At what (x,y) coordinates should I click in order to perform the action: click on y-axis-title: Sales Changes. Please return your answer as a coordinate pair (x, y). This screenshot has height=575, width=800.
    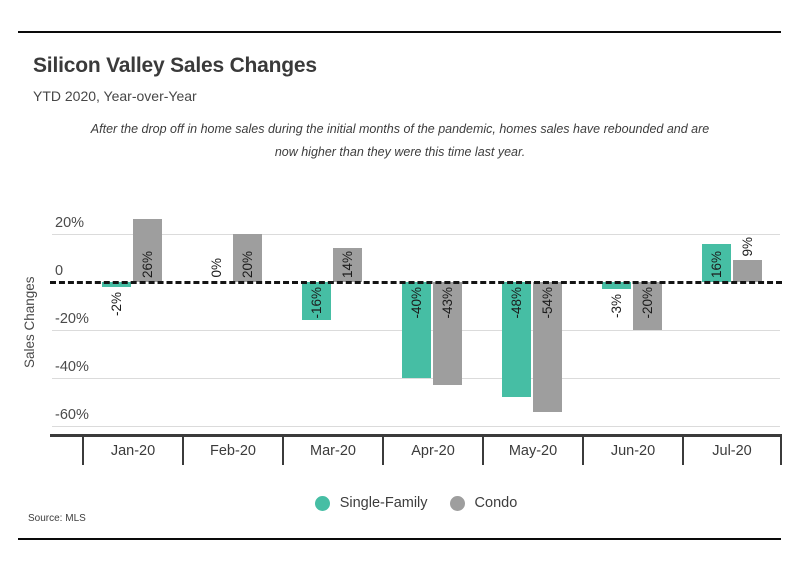
    Looking at the image, I should click on (29, 322).